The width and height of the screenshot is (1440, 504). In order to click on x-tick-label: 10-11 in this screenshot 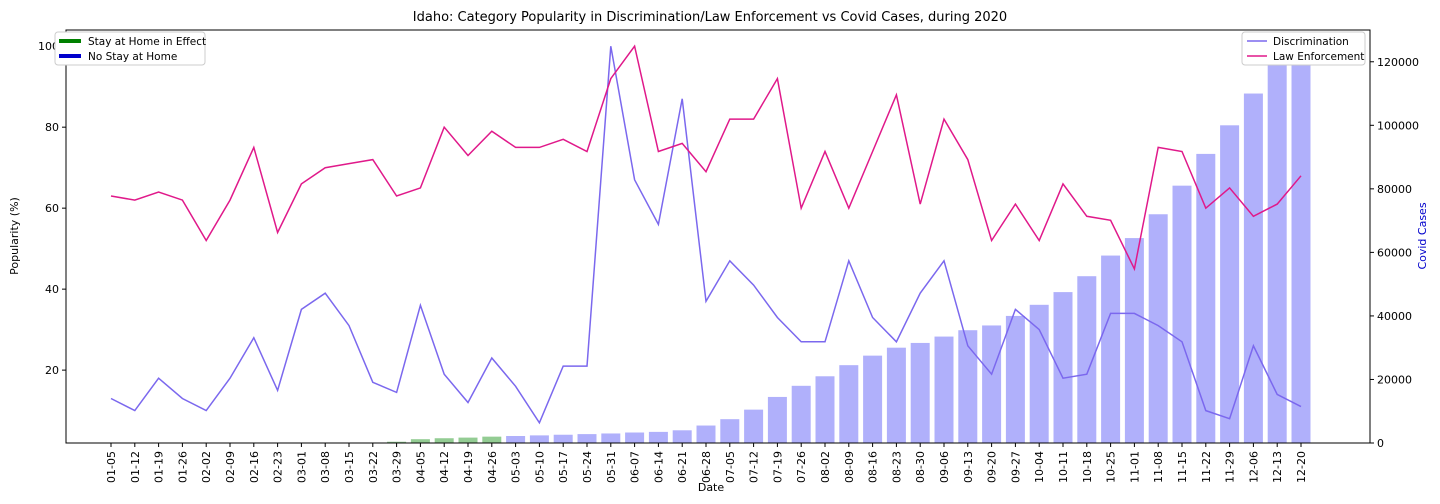, I will do `click(1063, 467)`.